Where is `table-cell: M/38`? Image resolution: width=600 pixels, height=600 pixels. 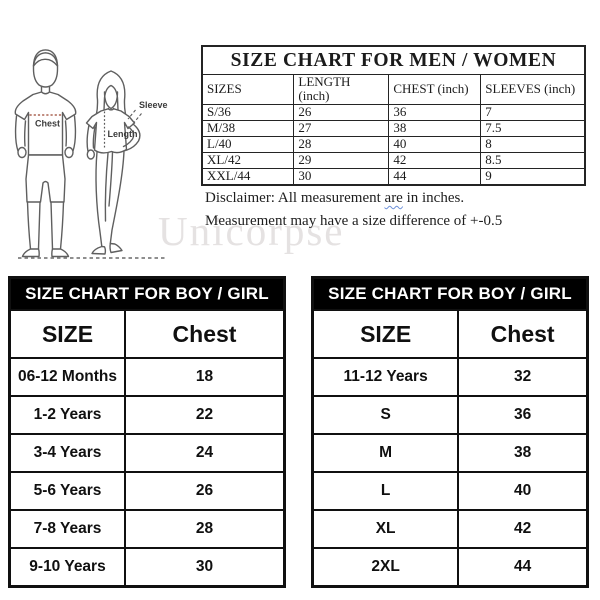
table-cell: M/38 is located at coordinates (248, 128).